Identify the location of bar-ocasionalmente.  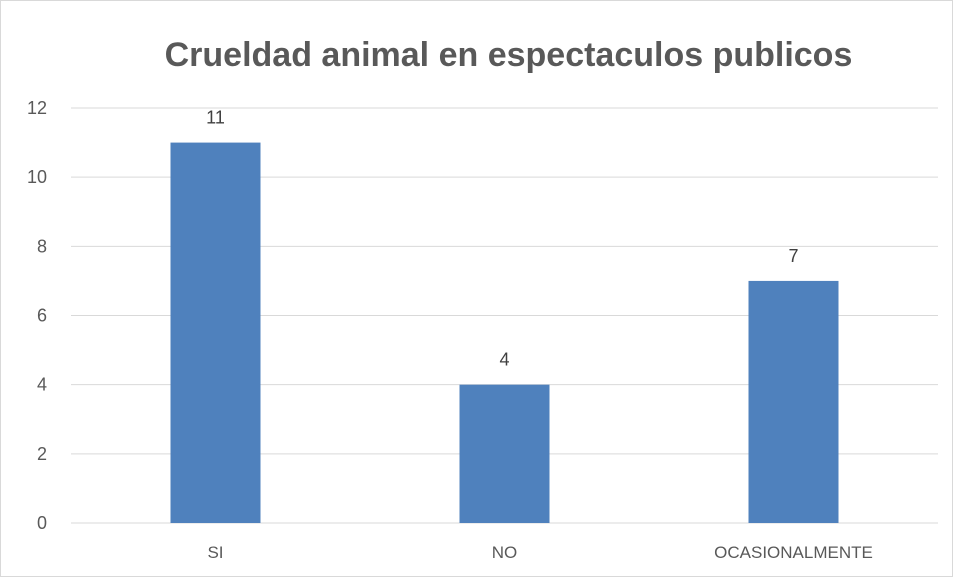
(793, 401).